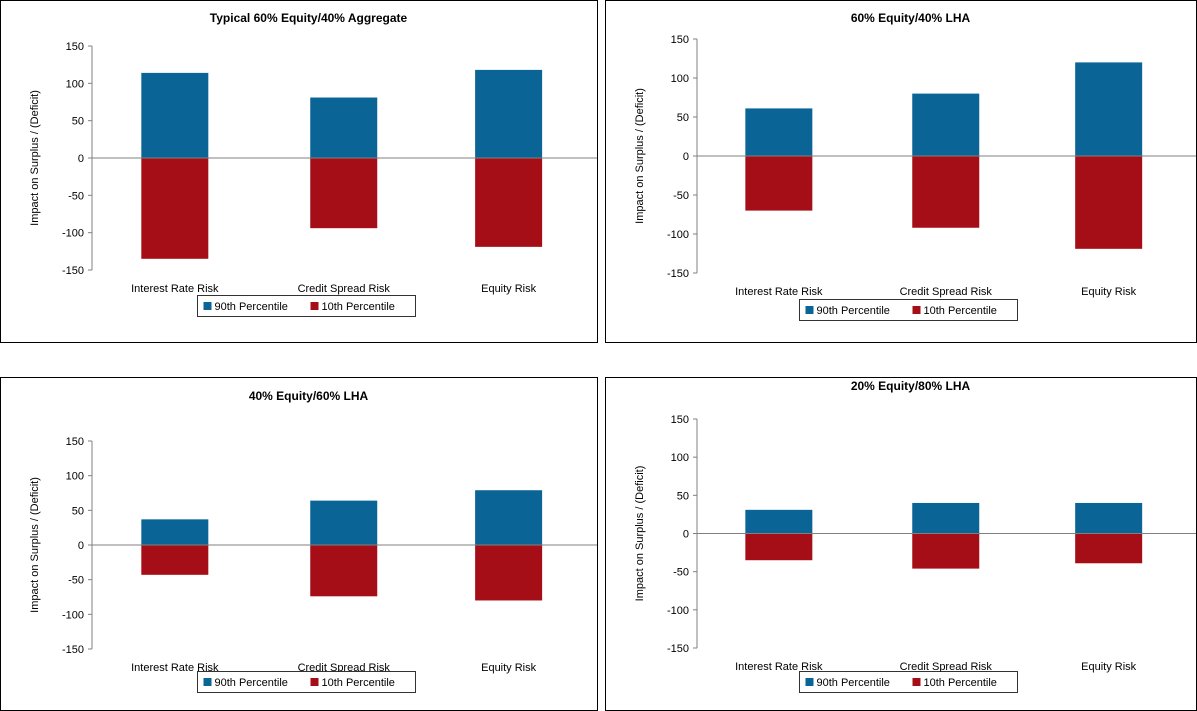 The image size is (1197, 711). Describe the element at coordinates (309, 396) in the screenshot. I see `chart-title: 40% Equity/60% LHA` at that location.